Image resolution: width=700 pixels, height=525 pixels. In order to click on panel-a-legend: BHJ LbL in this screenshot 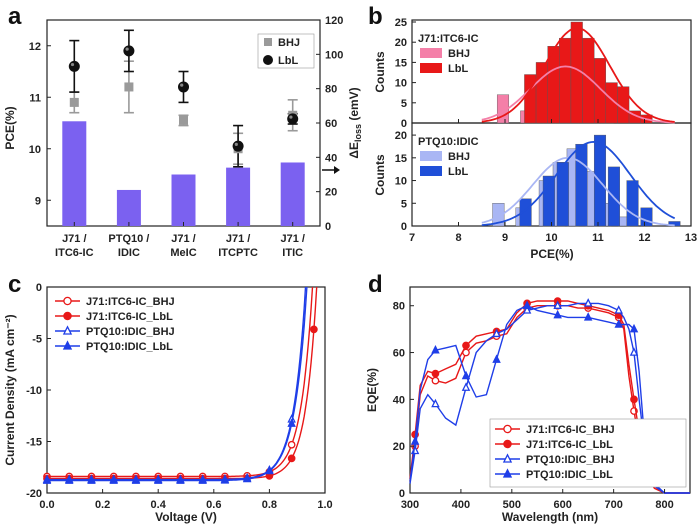, I will do `click(286, 51)`.